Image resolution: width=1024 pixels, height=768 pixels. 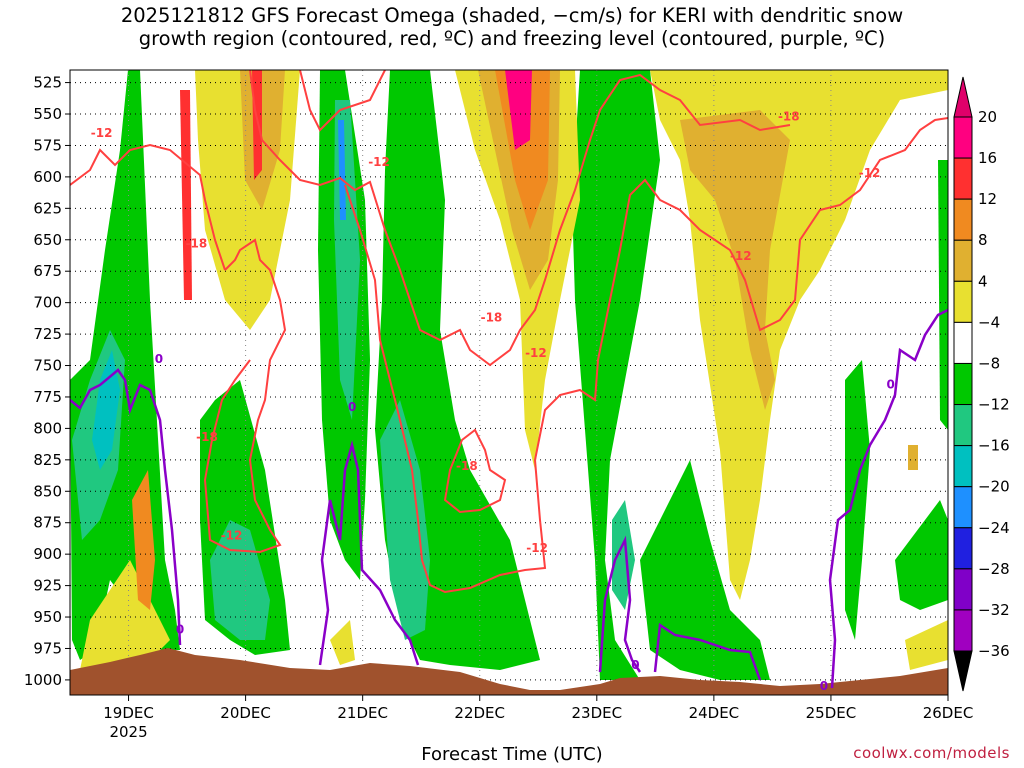 What do you see at coordinates (47, 177) in the screenshot?
I see `y-tick-label: 600` at bounding box center [47, 177].